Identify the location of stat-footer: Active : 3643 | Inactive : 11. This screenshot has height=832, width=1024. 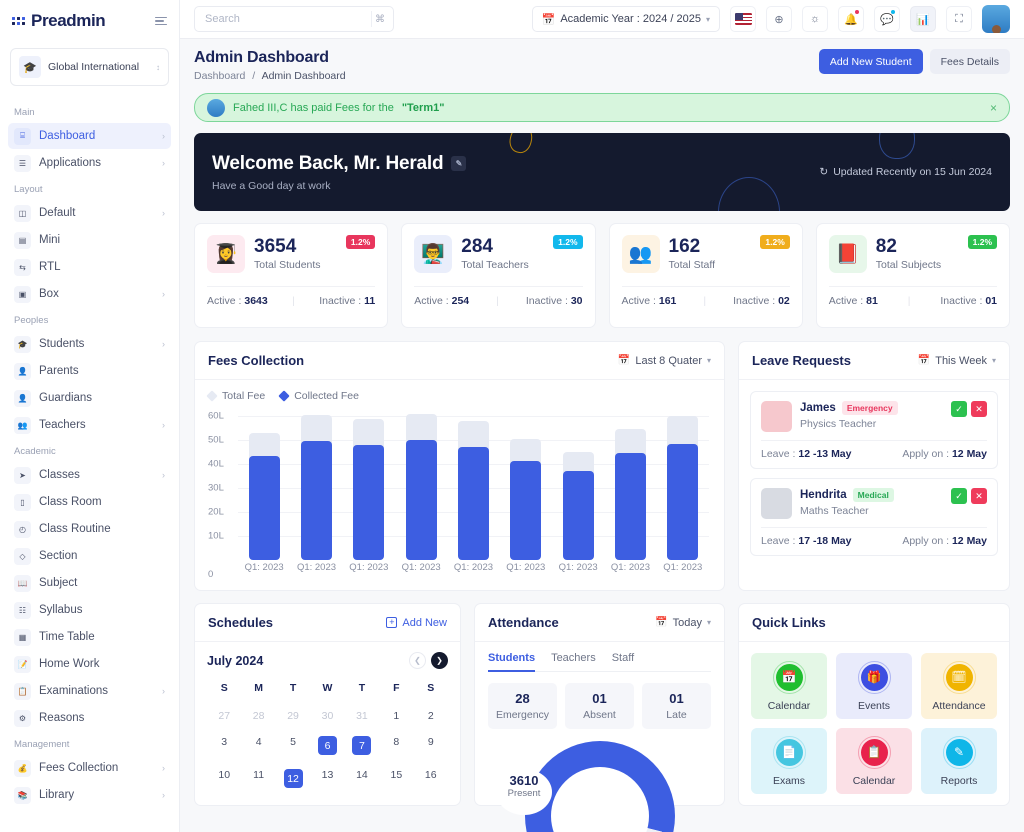
(291, 296).